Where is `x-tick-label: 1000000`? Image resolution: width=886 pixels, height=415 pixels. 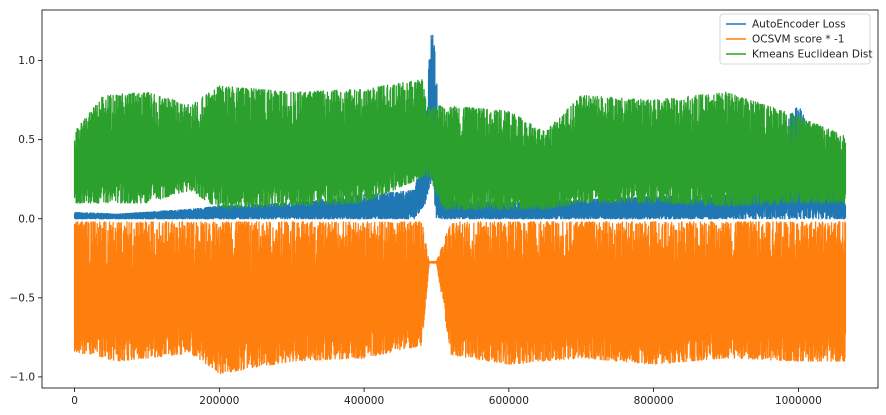
x-tick-label: 1000000 is located at coordinates (798, 401).